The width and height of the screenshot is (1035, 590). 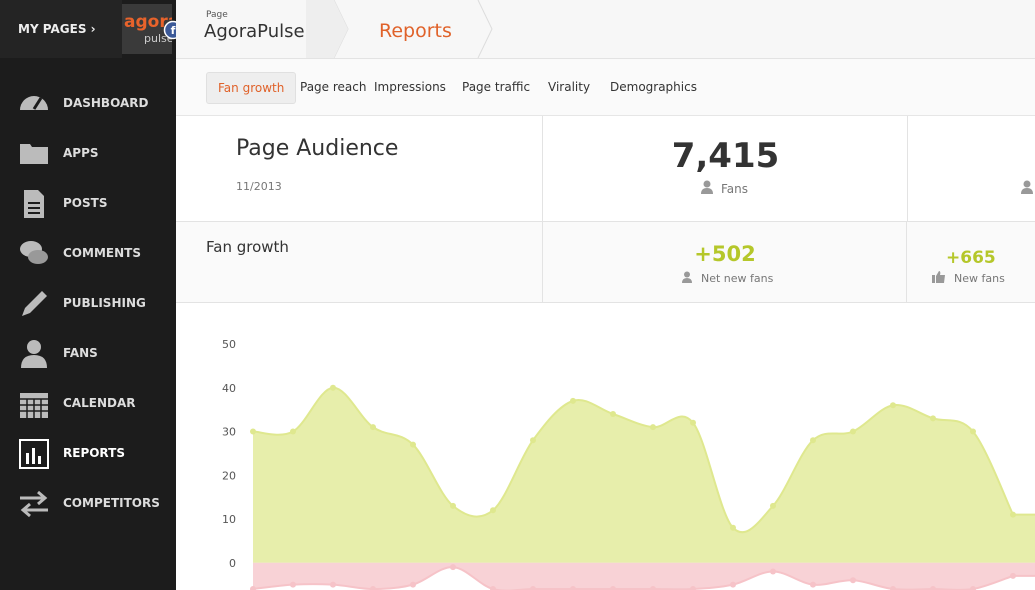 I want to click on nav-item: COMMENTS, so click(x=102, y=253).